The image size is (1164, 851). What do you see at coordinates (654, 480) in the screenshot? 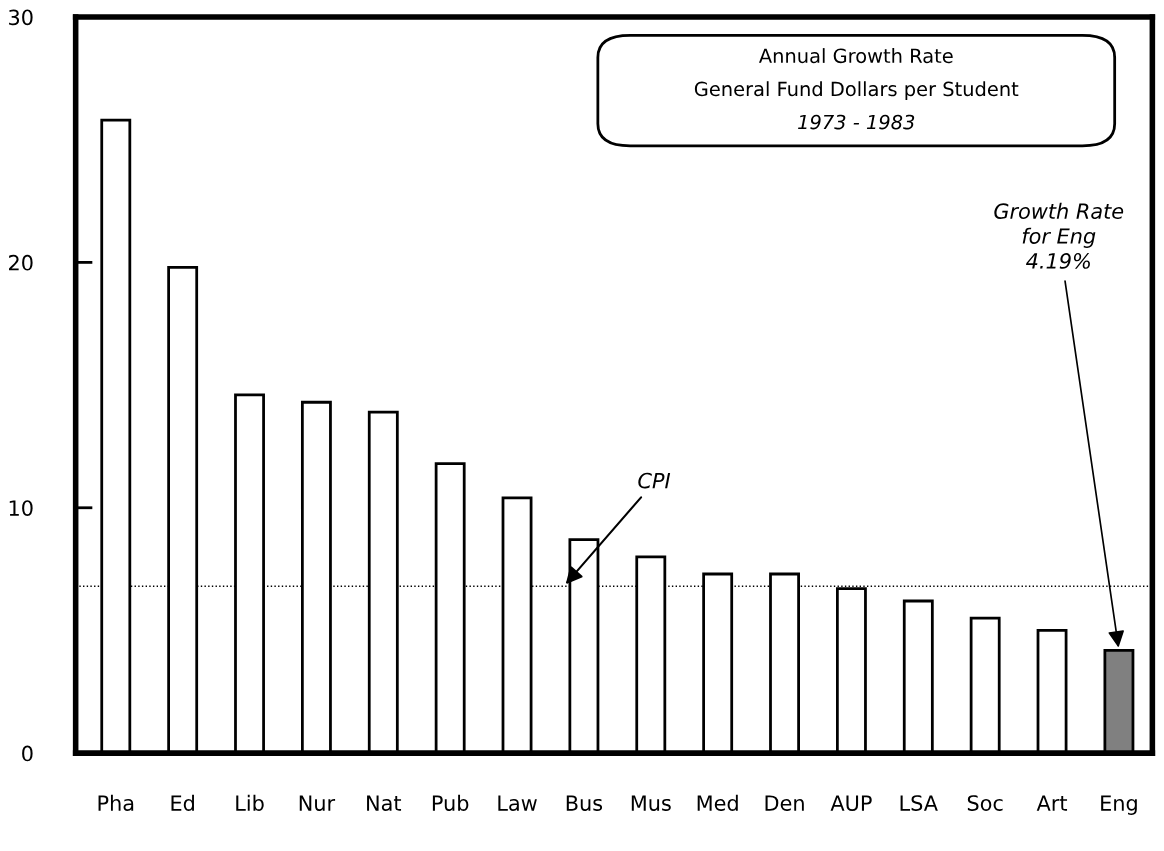
I see `ref-line-label: CPI` at bounding box center [654, 480].